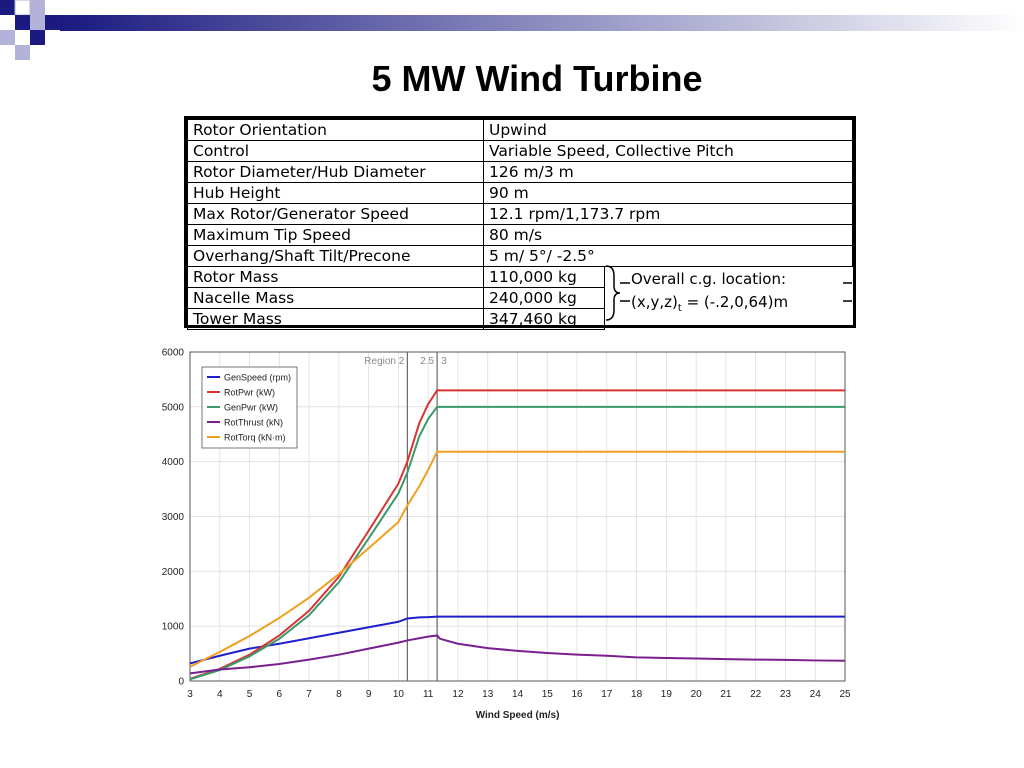 This screenshot has width=1024, height=768. I want to click on x-tick-label: 17, so click(607, 694).